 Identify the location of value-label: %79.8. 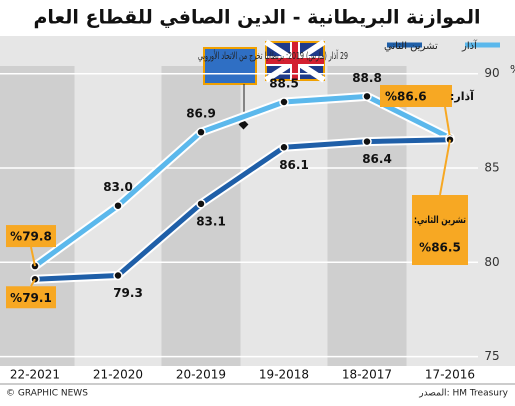
(31, 237).